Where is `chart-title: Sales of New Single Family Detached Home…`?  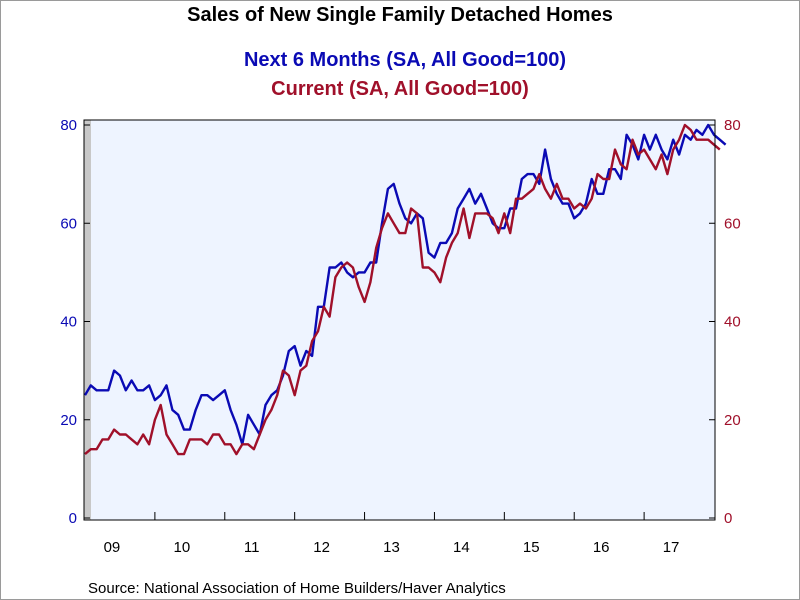
chart-title: Sales of New Single Family Detached Home… is located at coordinates (400, 15).